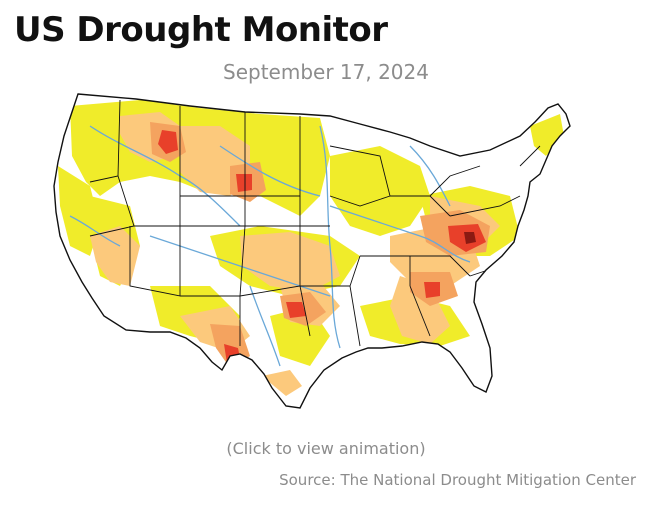 The image size is (652, 506). I want to click on view-animation-link: (Click to view animation), so click(326, 448).